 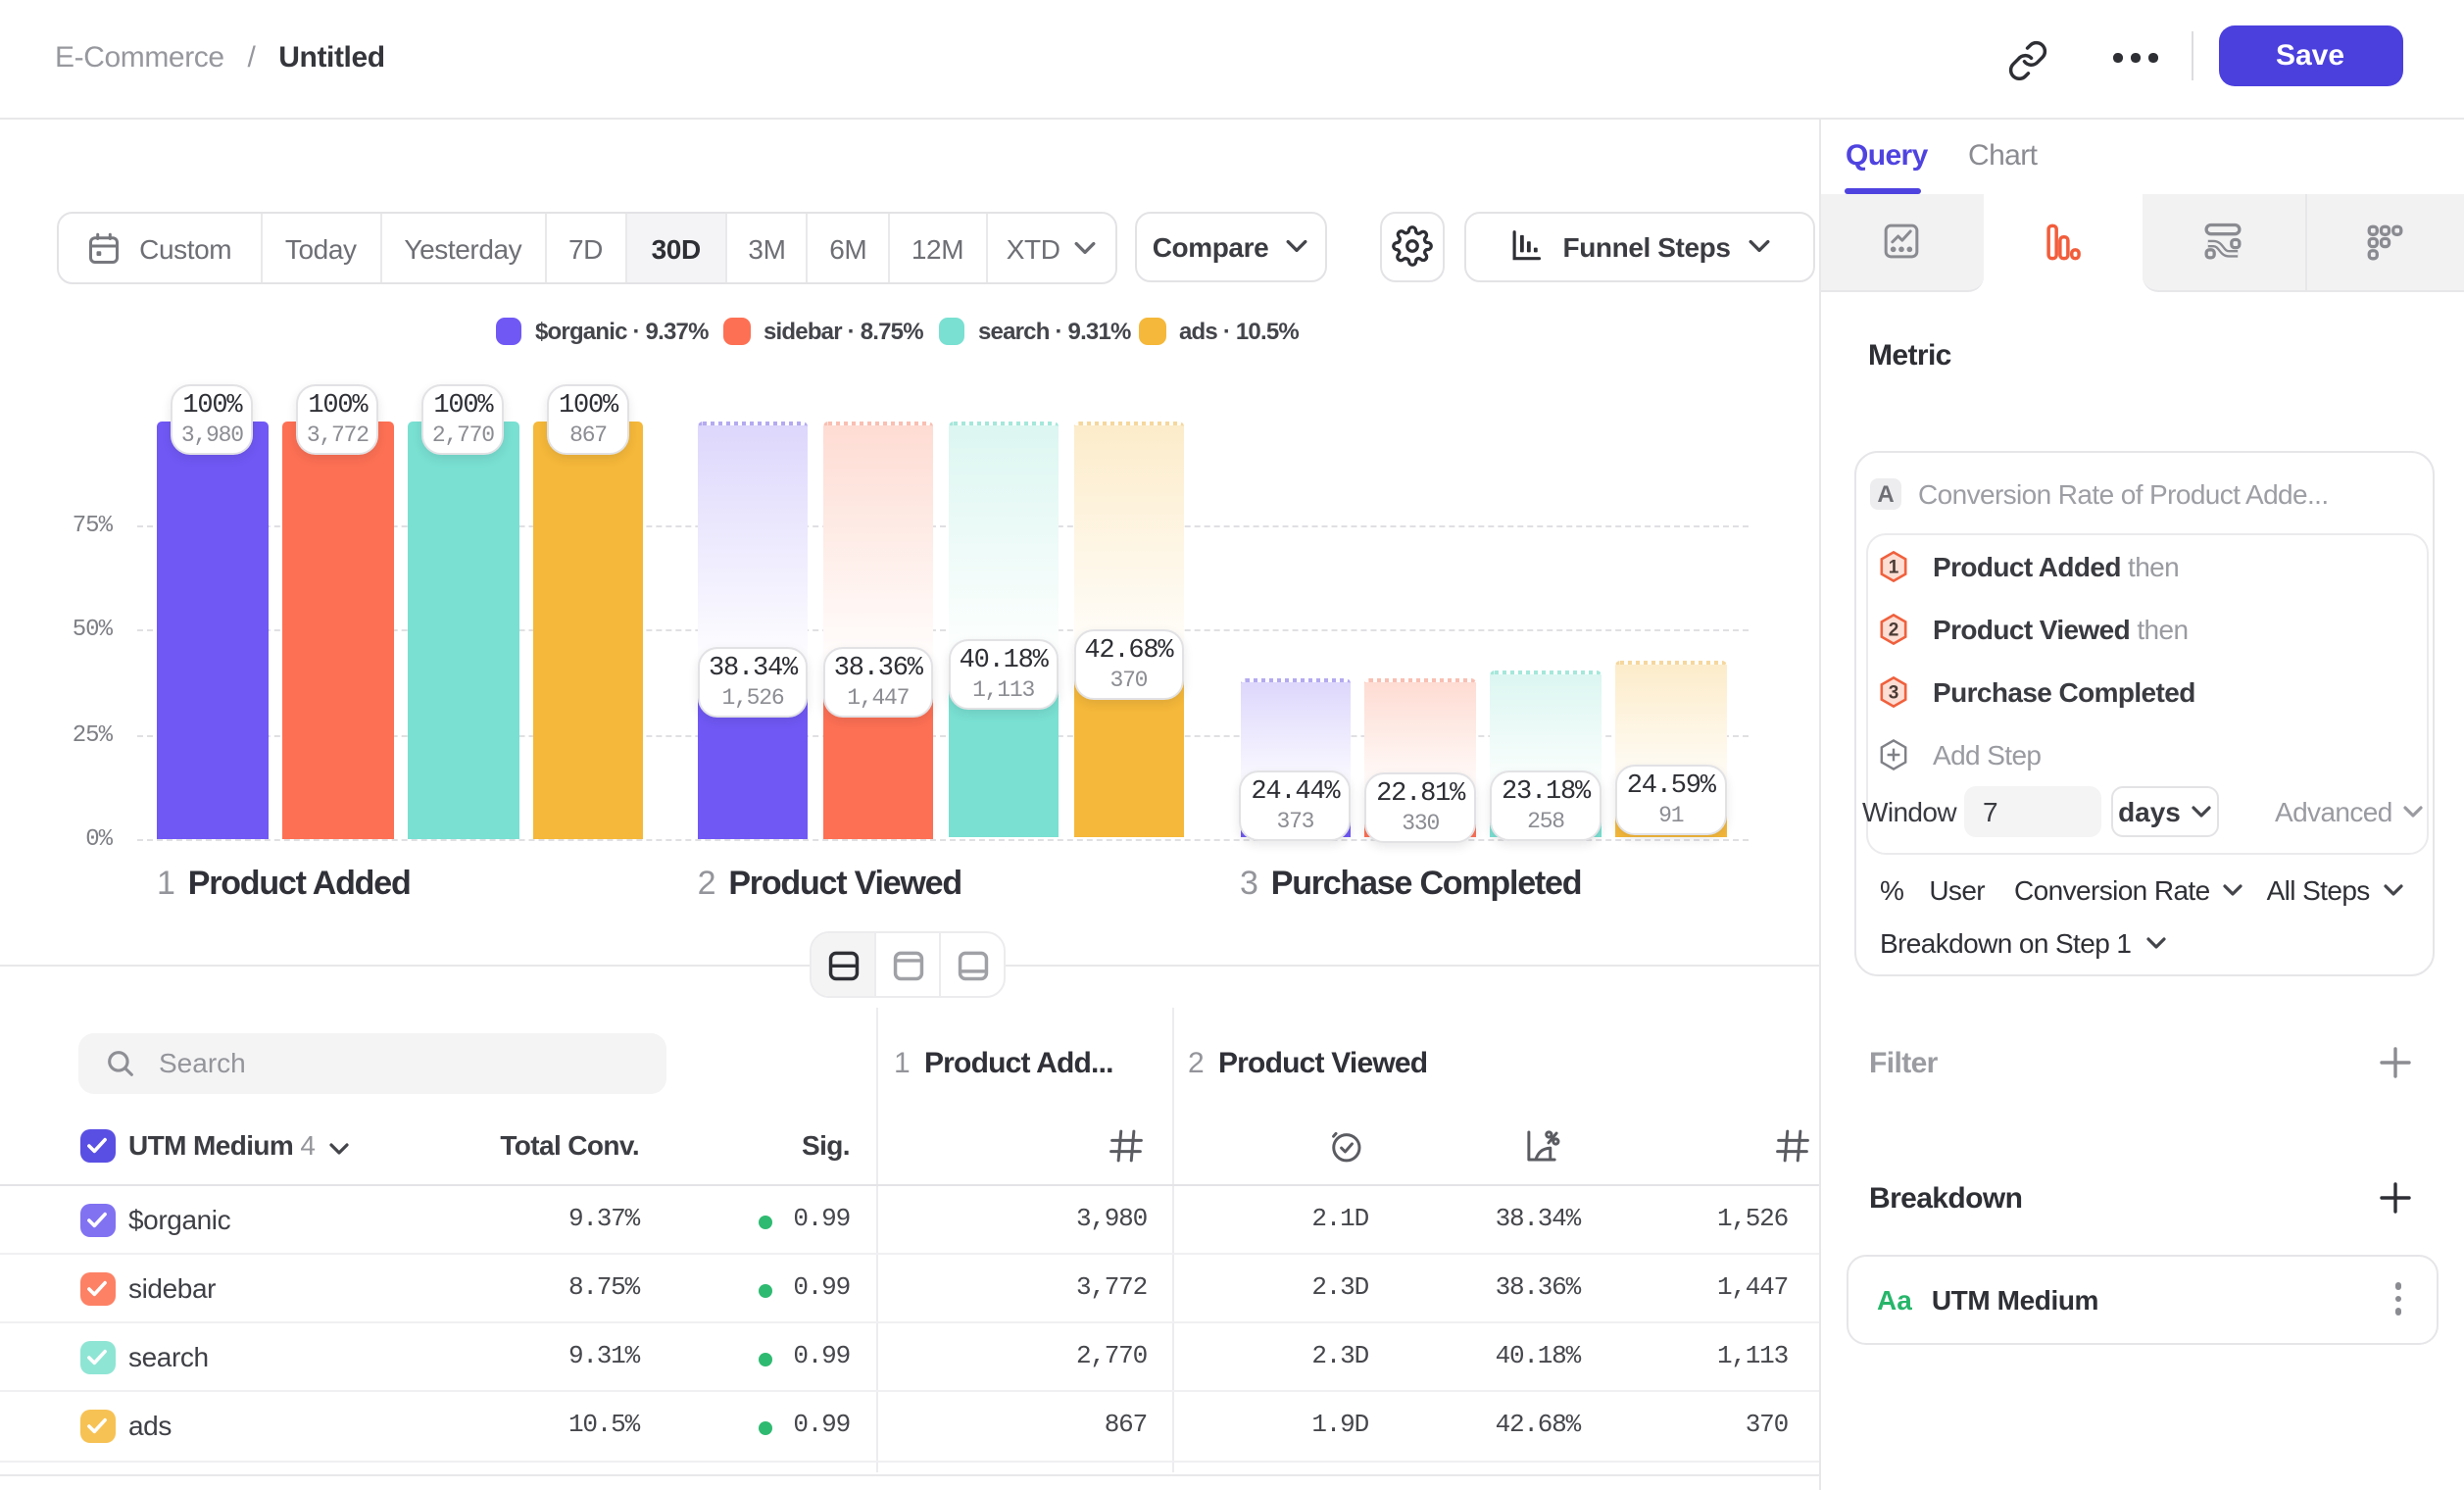 What do you see at coordinates (1894, 630) in the screenshot?
I see `svg-text: 2` at bounding box center [1894, 630].